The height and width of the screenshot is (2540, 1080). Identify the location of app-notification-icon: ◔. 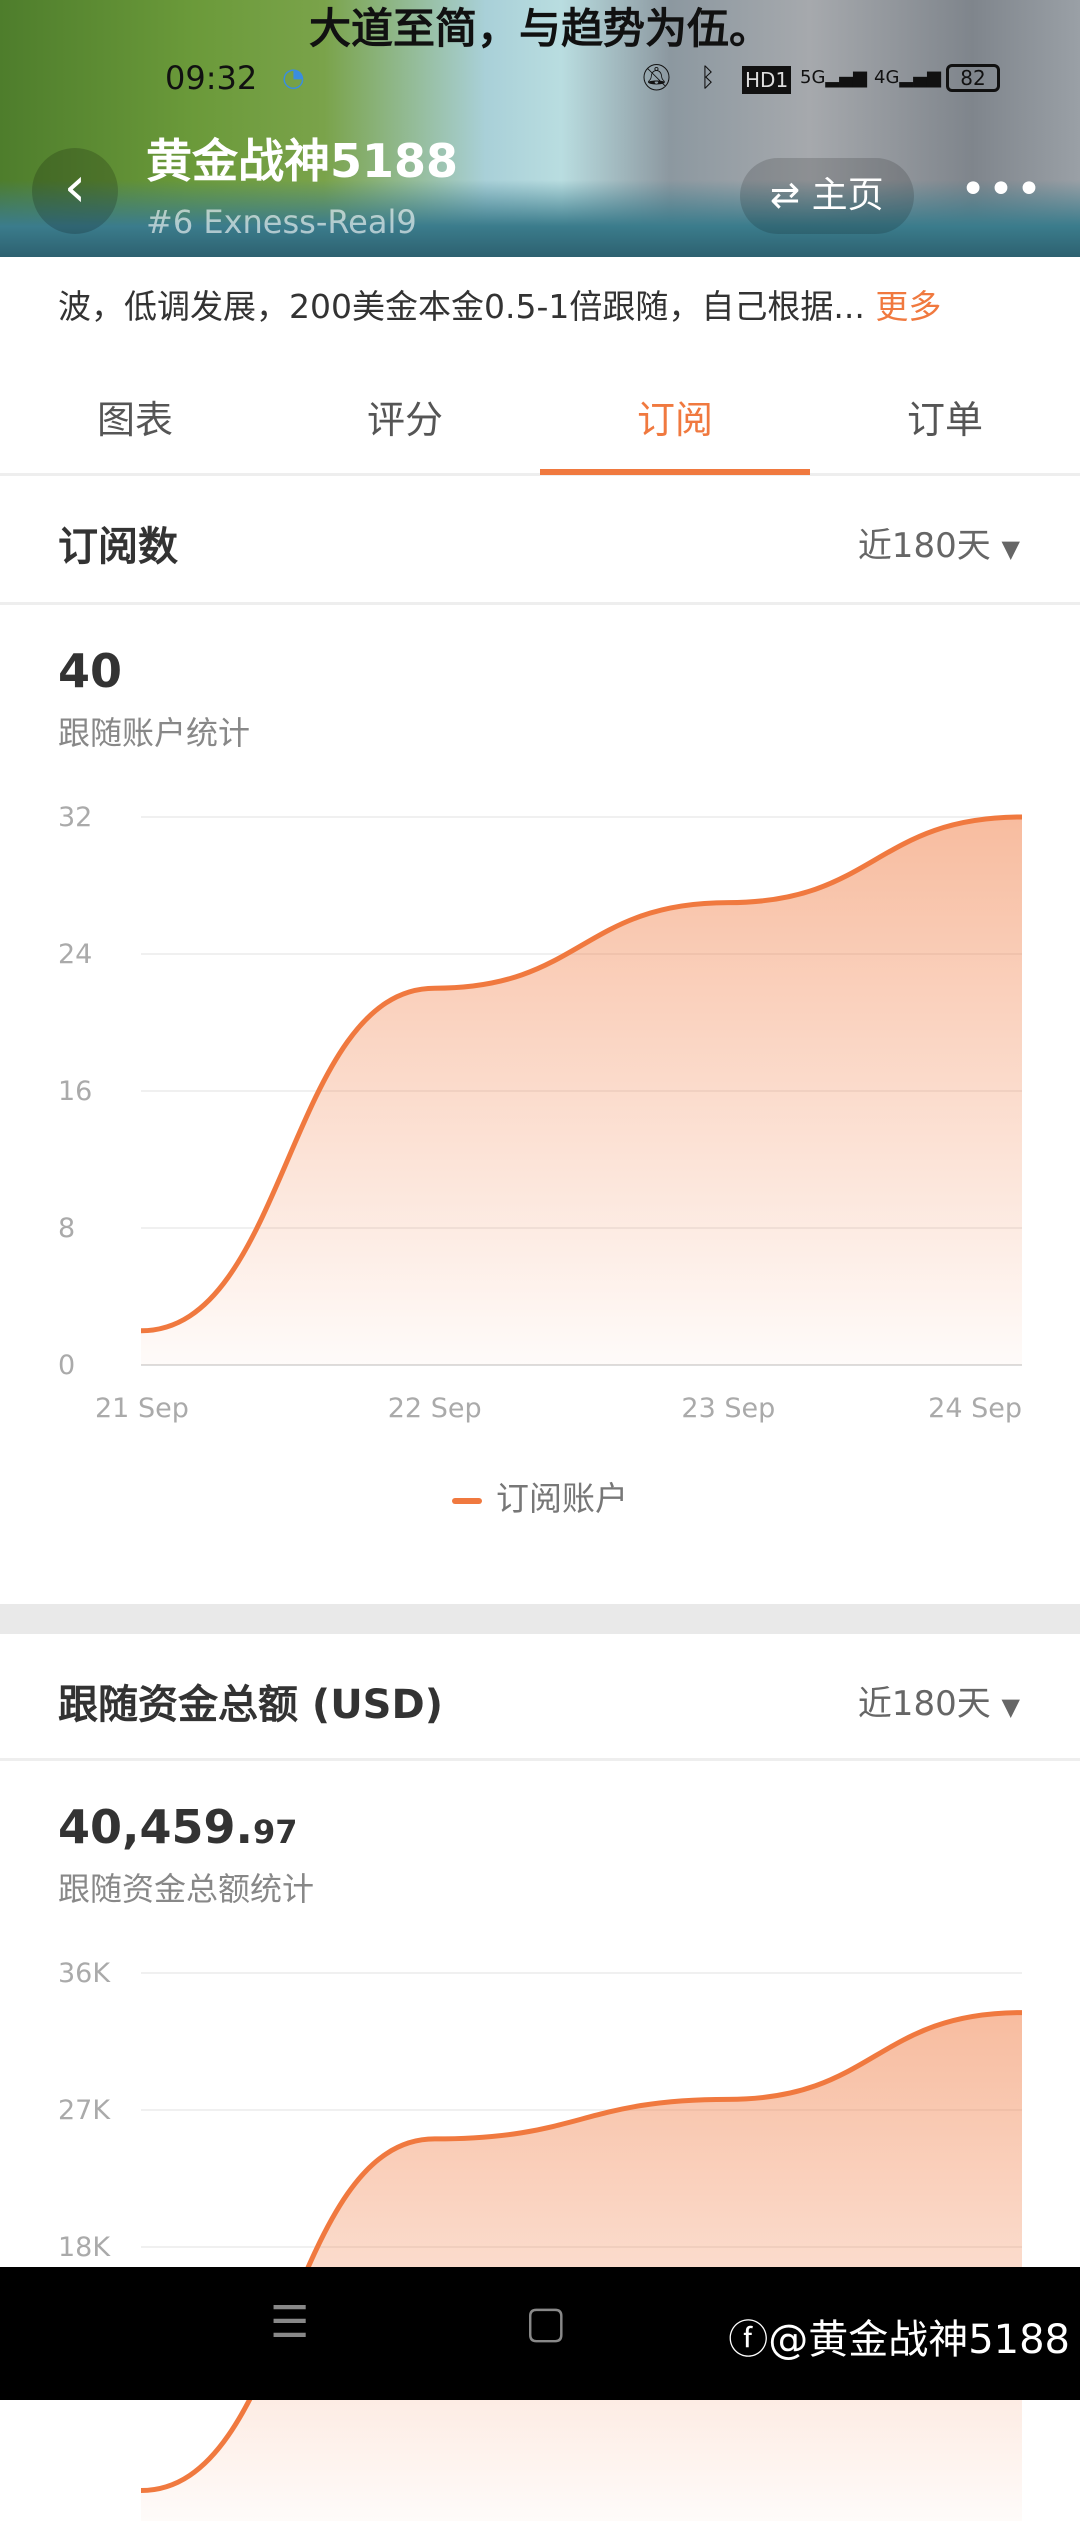
(293, 78).